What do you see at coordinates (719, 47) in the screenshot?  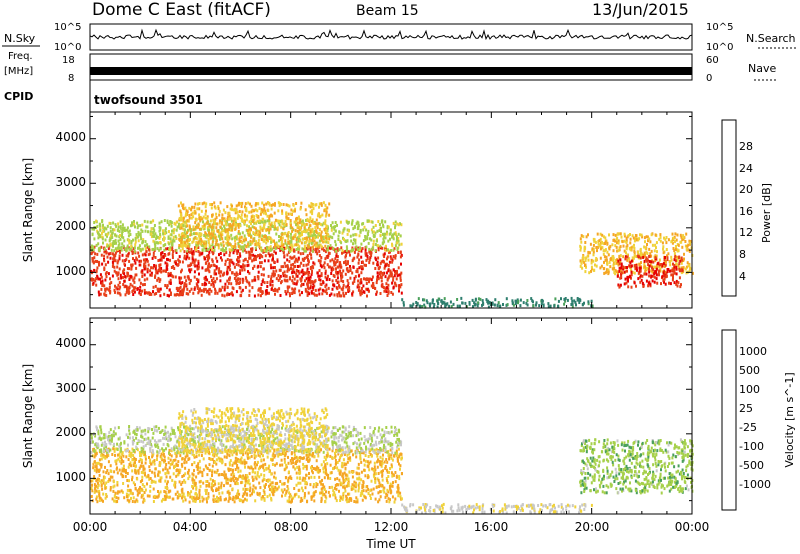 I see `nsearch-tick-bottom: 10^0` at bounding box center [719, 47].